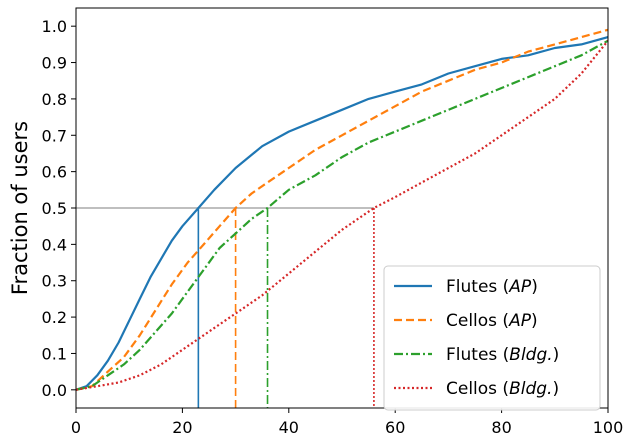 The width and height of the screenshot is (636, 437). What do you see at coordinates (182, 427) in the screenshot?
I see `x-tick-label: 20` at bounding box center [182, 427].